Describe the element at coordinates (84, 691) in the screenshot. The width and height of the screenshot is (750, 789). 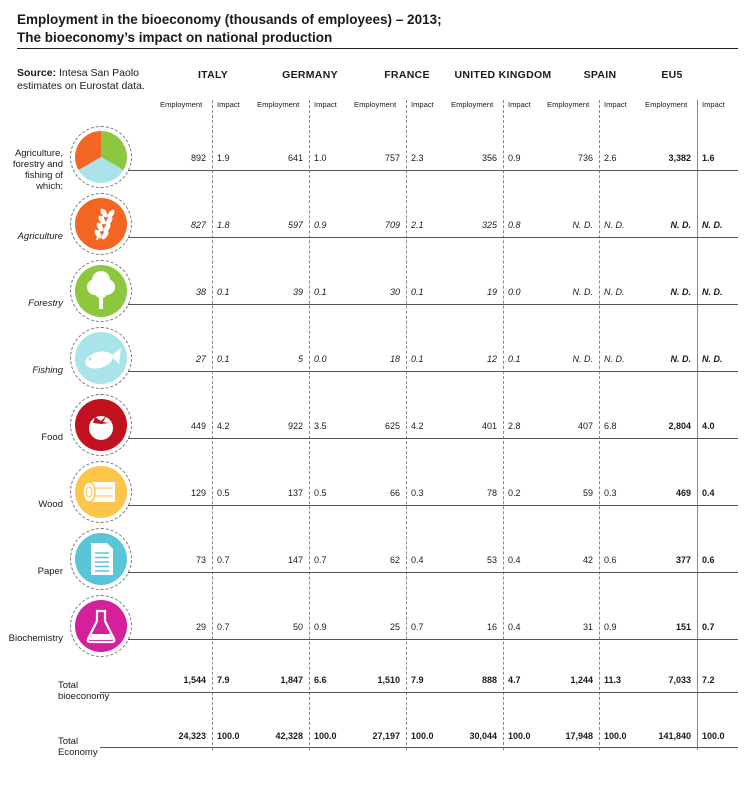
I see `row-label: Total bioeconomy` at that location.